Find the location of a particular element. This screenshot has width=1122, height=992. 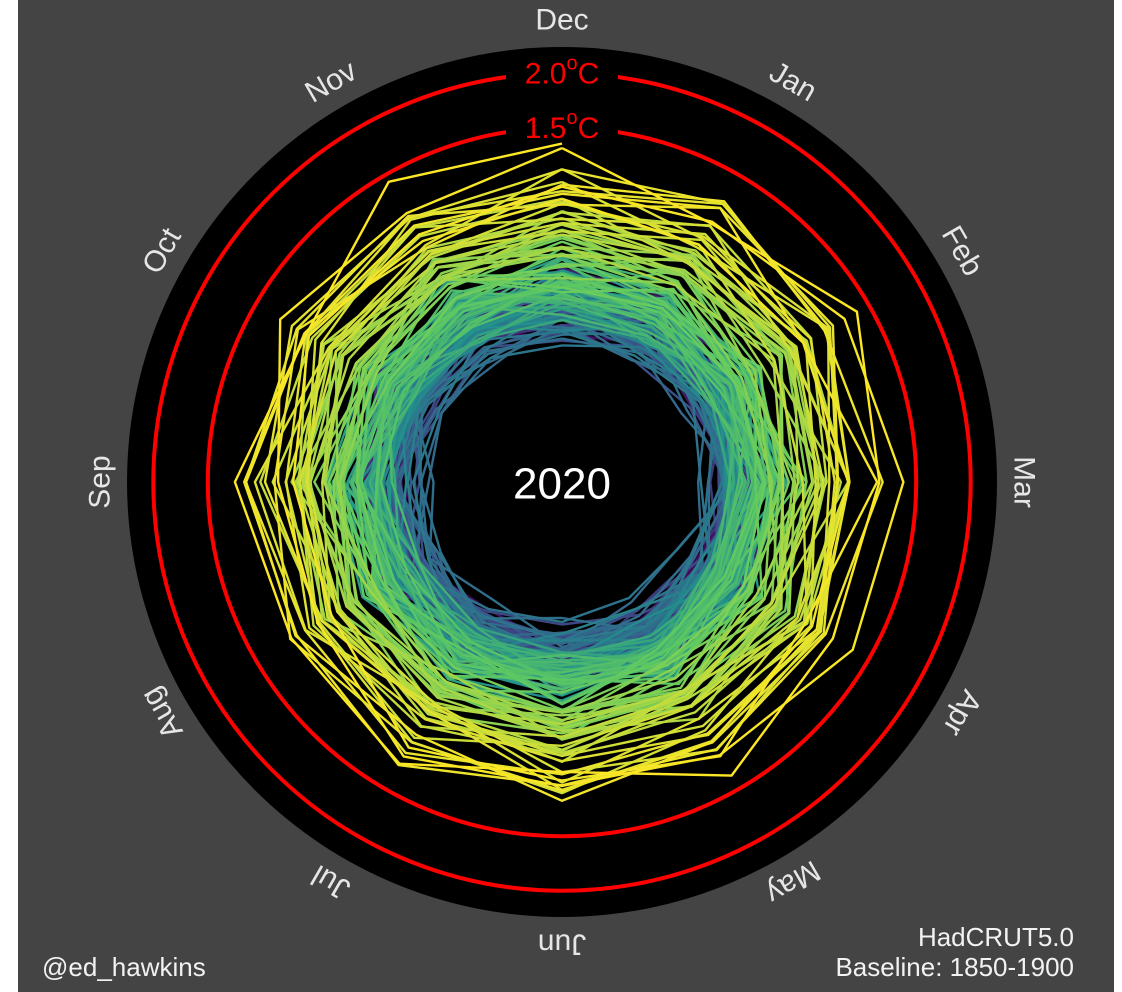

author-handle: @ed_hawkins is located at coordinates (124, 967).